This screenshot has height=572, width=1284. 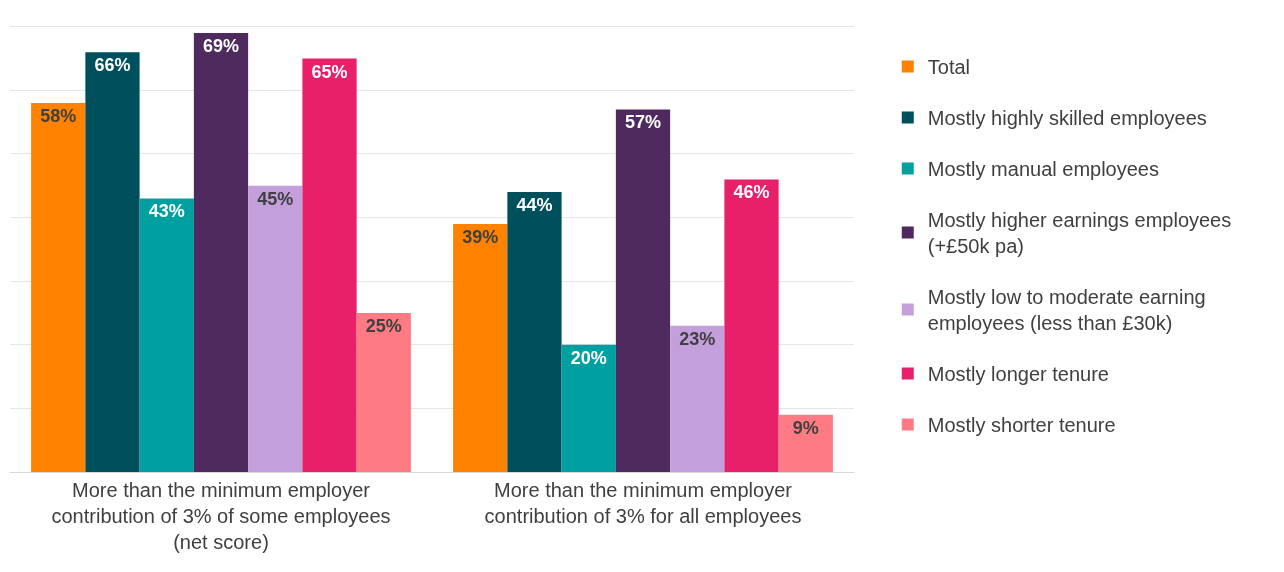 What do you see at coordinates (588, 357) in the screenshot?
I see `data-label: 20%` at bounding box center [588, 357].